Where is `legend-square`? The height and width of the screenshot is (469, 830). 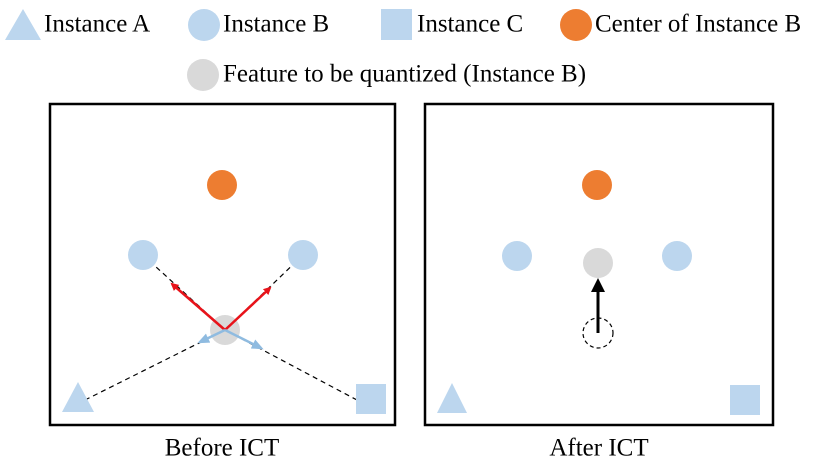
legend-square is located at coordinates (396, 24).